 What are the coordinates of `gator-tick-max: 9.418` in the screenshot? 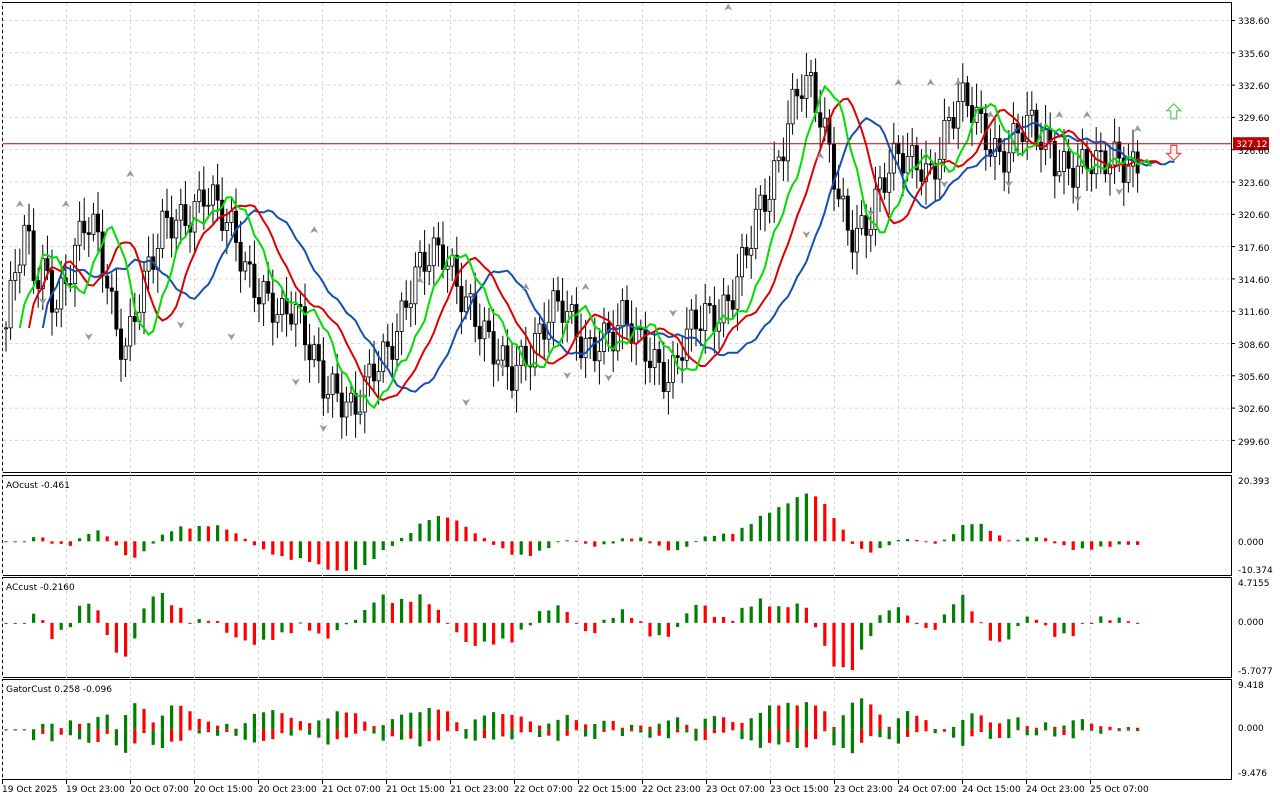 It's located at (1251, 686).